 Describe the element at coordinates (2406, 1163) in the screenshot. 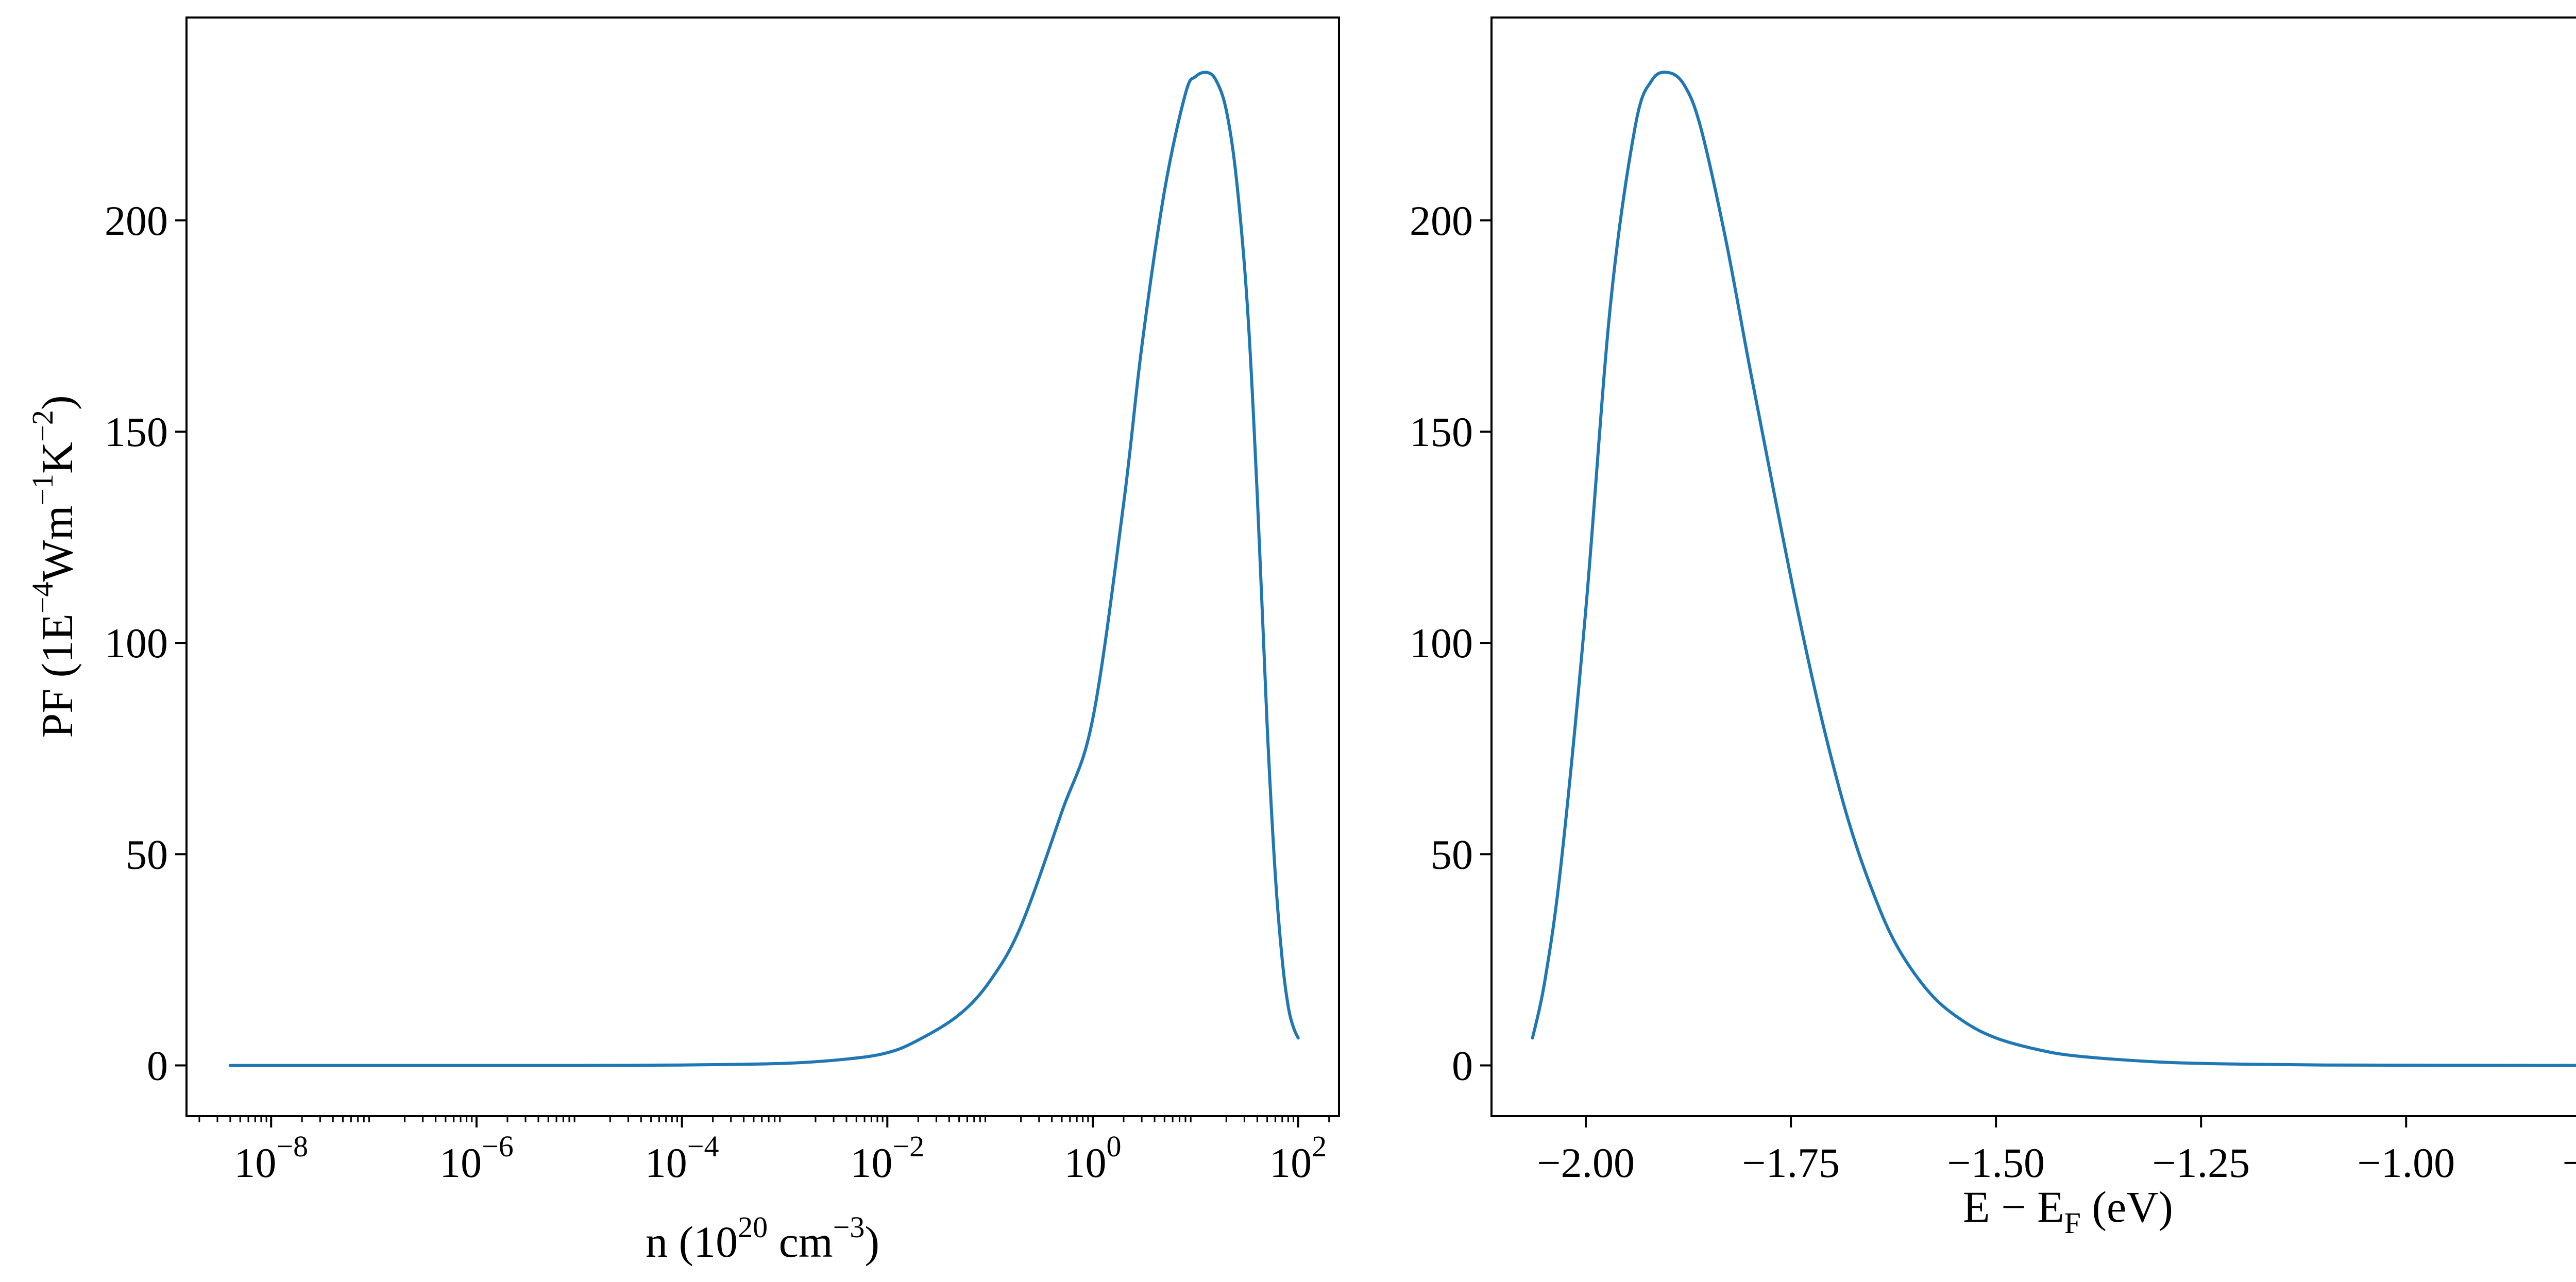

I see `right-x-tick-label: −1.00` at that location.